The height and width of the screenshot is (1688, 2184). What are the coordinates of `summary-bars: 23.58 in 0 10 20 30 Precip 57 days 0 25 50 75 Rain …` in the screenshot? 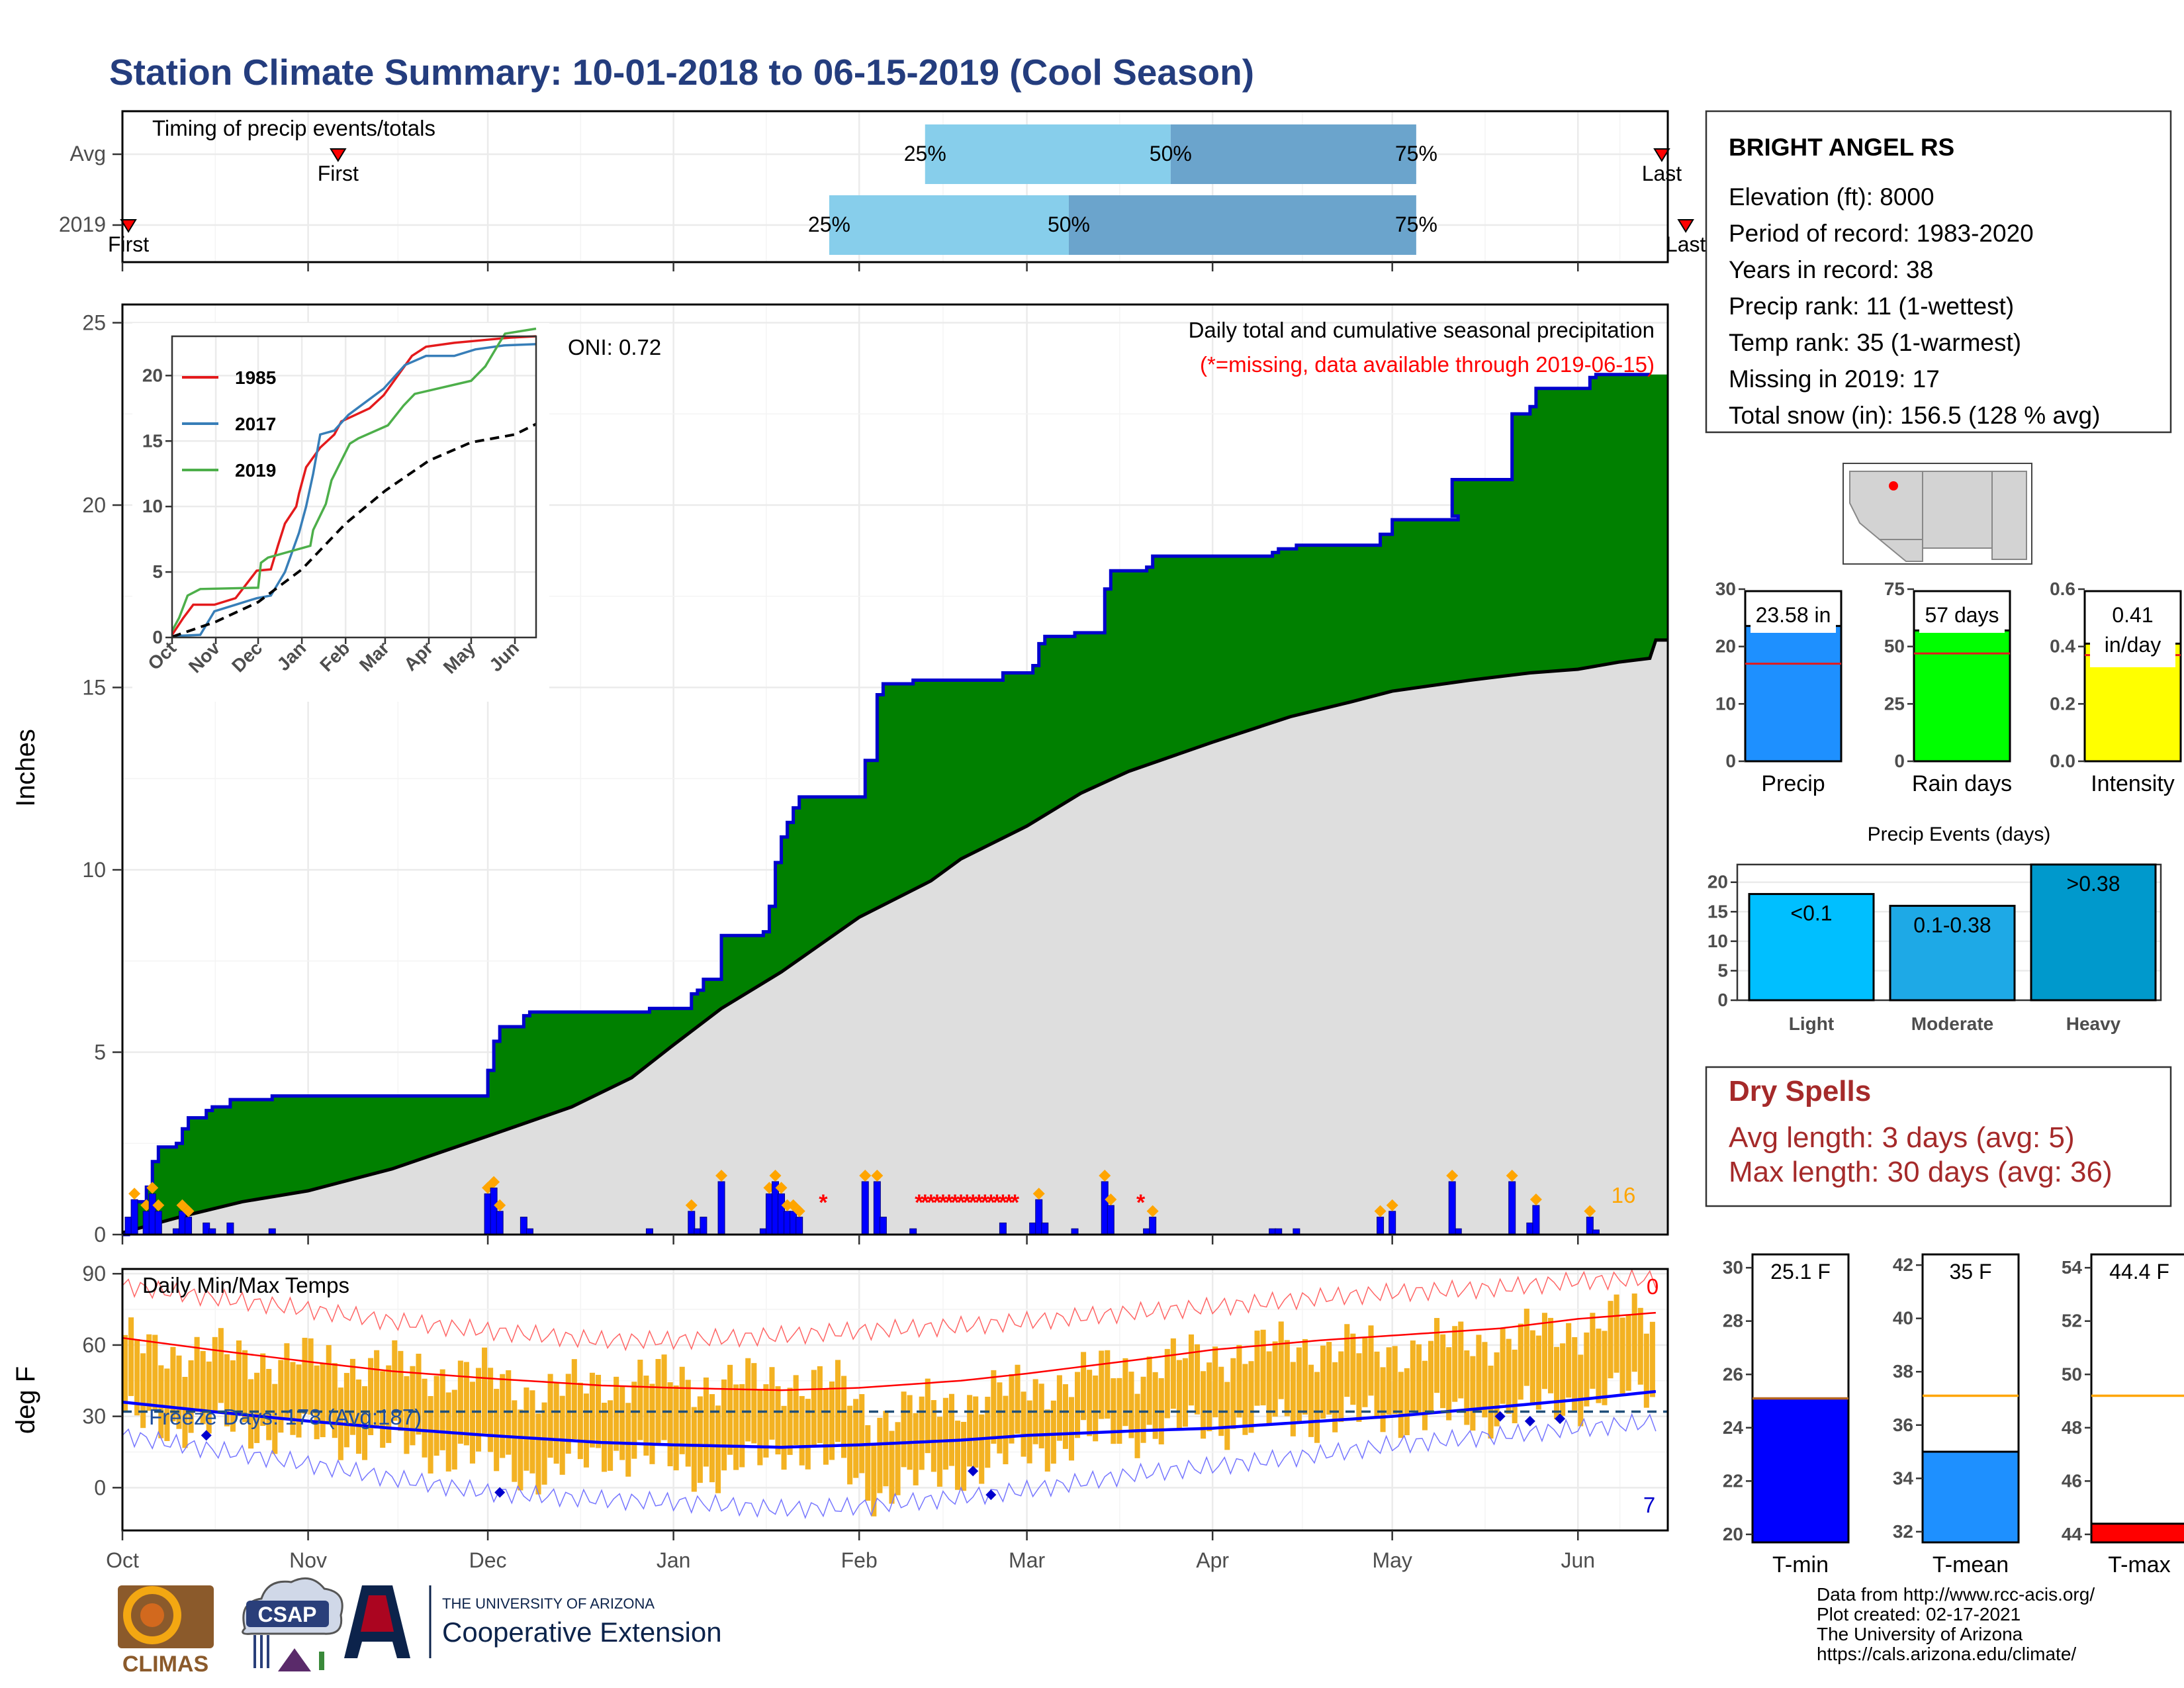 It's located at (1948, 687).